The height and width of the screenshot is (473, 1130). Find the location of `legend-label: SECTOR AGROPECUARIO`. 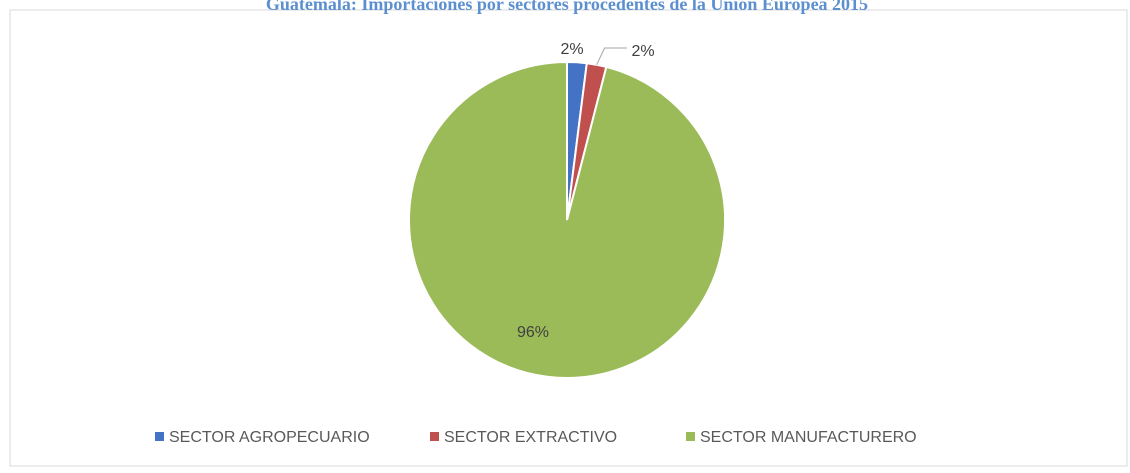

legend-label: SECTOR AGROPECUARIO is located at coordinates (269, 437).